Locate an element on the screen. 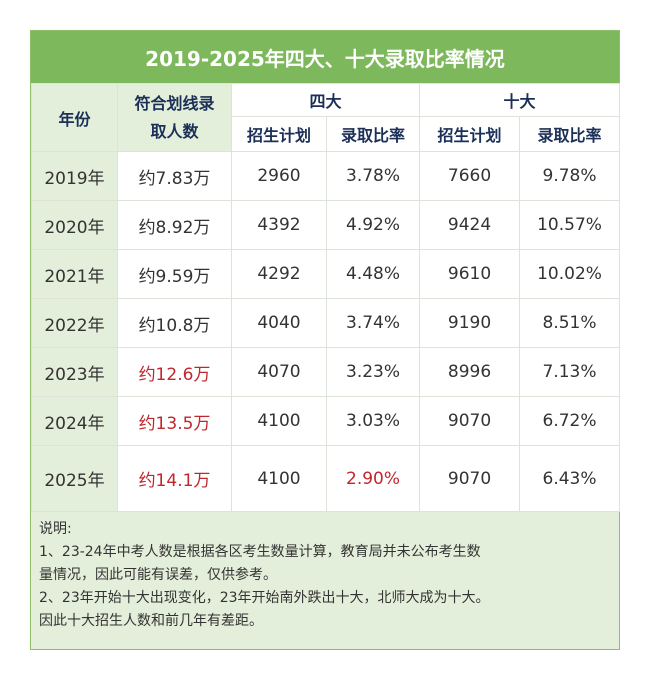 The height and width of the screenshot is (682, 650). header-cell: 年份 is located at coordinates (74, 117).